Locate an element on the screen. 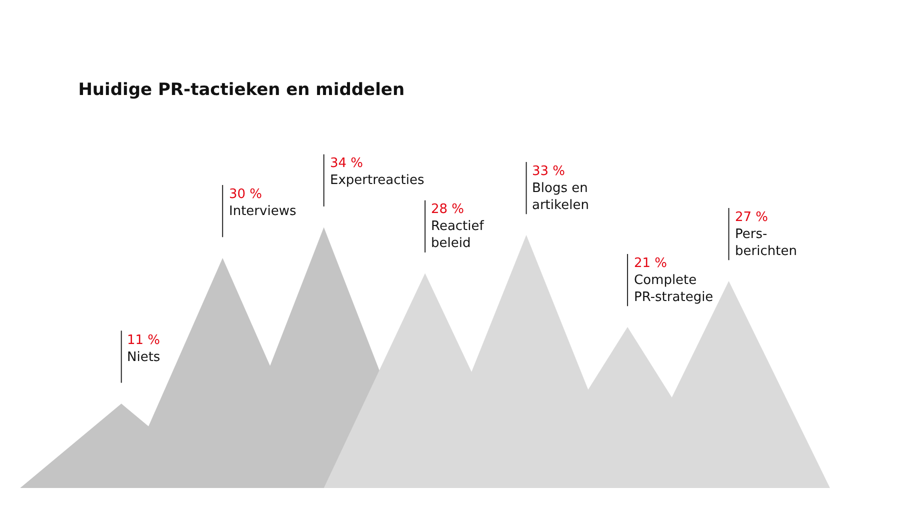 This screenshot has width=920, height=518. category-label: Pers- berichten is located at coordinates (766, 242).